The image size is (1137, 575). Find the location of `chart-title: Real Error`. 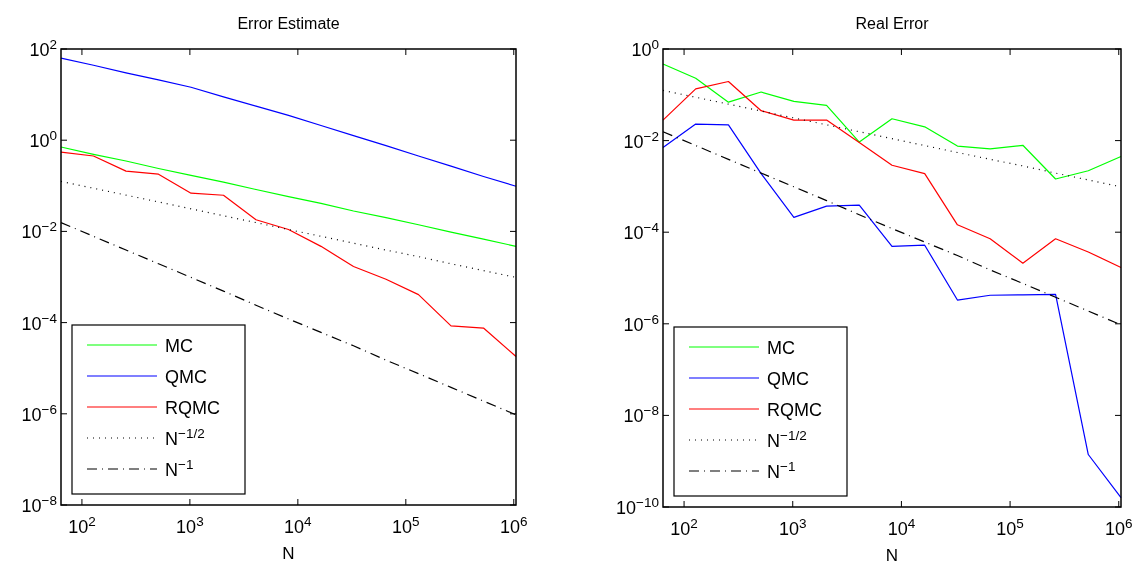

chart-title: Real Error is located at coordinates (892, 23).